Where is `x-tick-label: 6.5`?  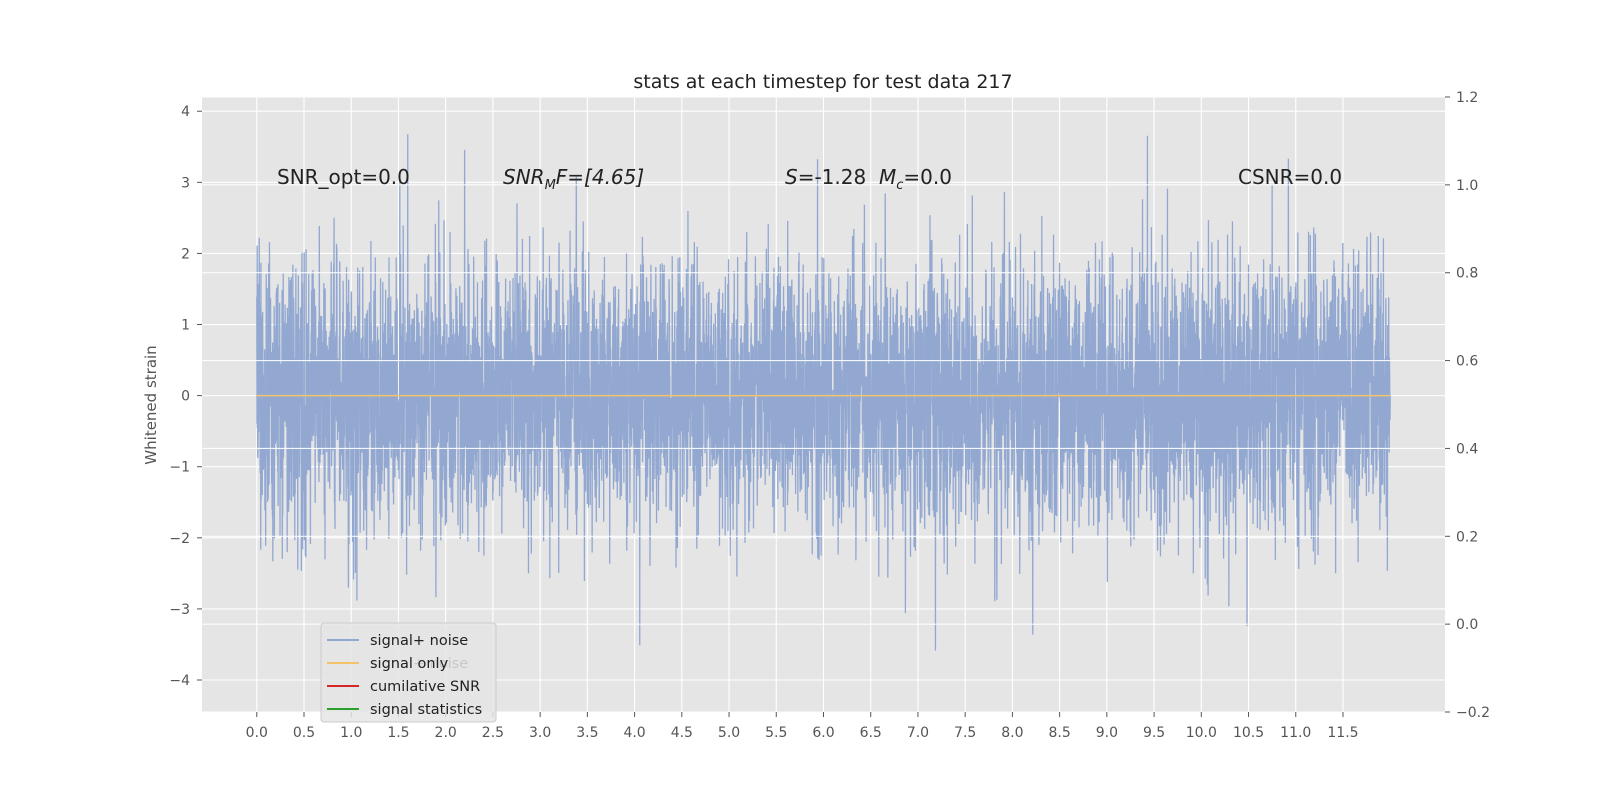
x-tick-label: 6.5 is located at coordinates (871, 733).